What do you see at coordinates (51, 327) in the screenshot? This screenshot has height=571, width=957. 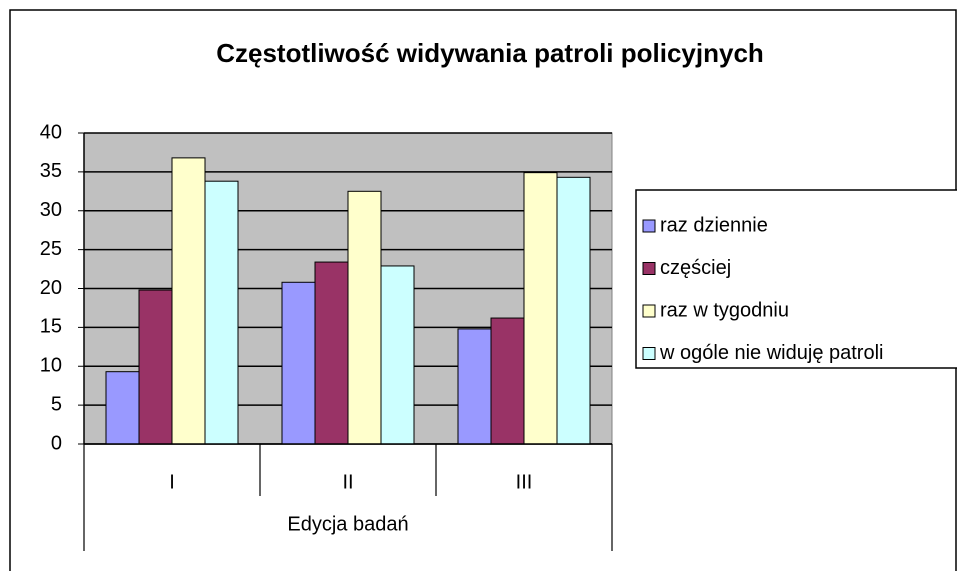 I see `y-tick-label: 15` at bounding box center [51, 327].